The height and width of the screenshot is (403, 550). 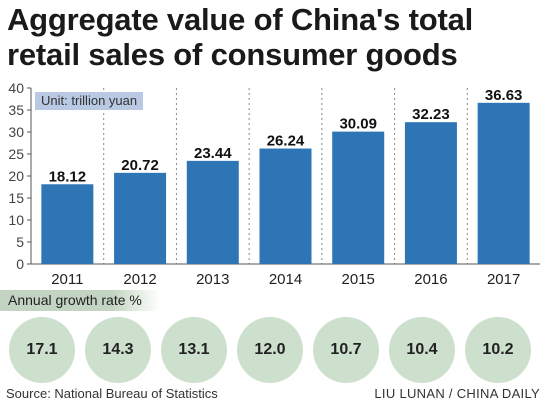 What do you see at coordinates (285, 206) in the screenshot?
I see `bar-2014` at bounding box center [285, 206].